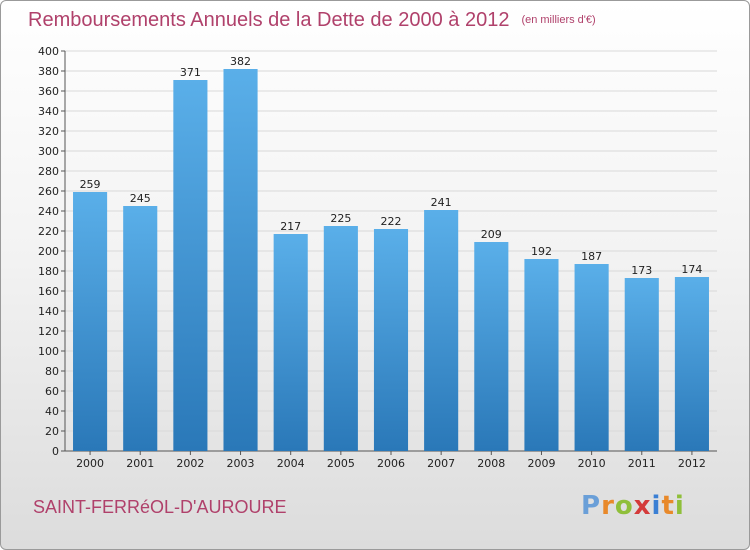 The image size is (750, 550). What do you see at coordinates (48, 91) in the screenshot?
I see `y-tick-label: 360` at bounding box center [48, 91].